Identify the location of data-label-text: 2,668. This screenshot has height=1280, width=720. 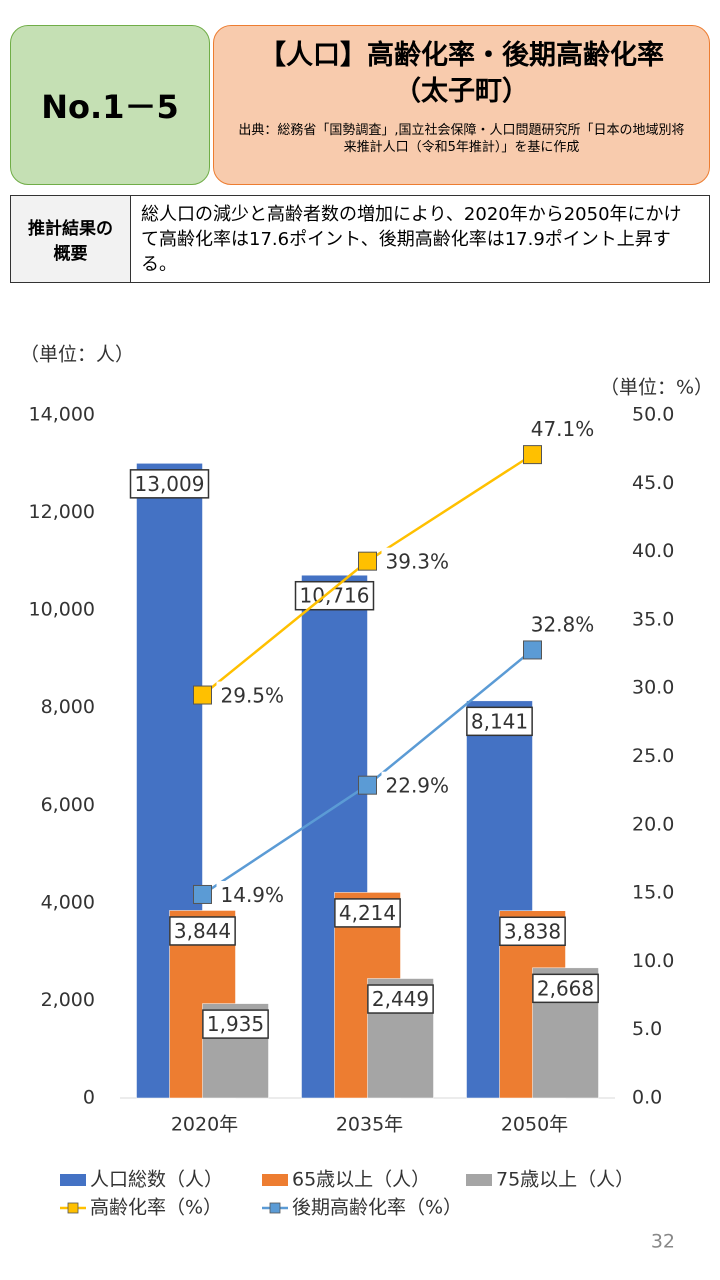
(565, 988).